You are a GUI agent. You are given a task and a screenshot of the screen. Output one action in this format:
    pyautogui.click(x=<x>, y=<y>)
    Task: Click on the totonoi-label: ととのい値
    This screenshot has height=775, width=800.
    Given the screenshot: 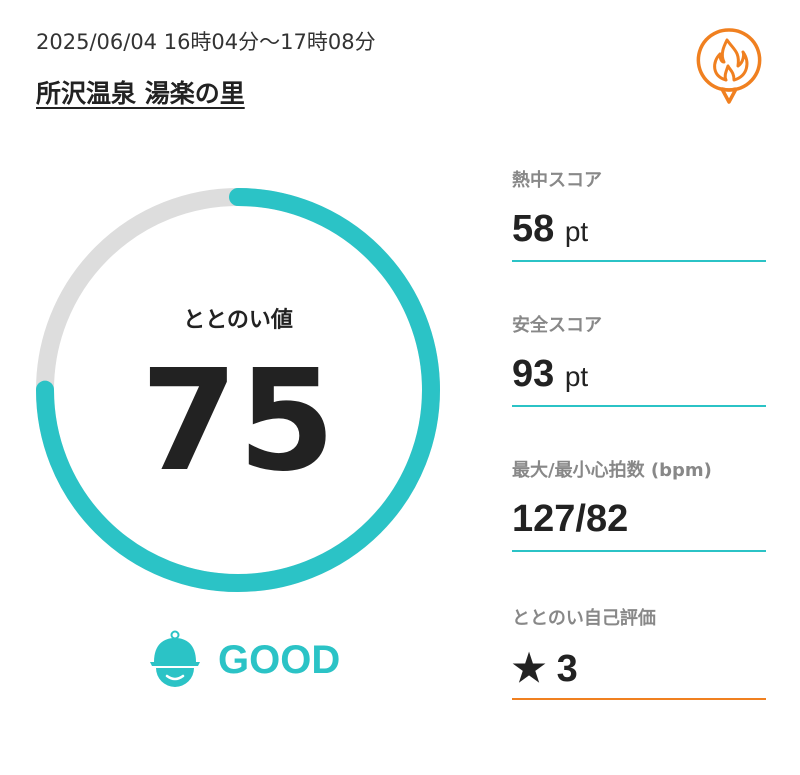 What is the action you would take?
    pyautogui.click(x=238, y=320)
    